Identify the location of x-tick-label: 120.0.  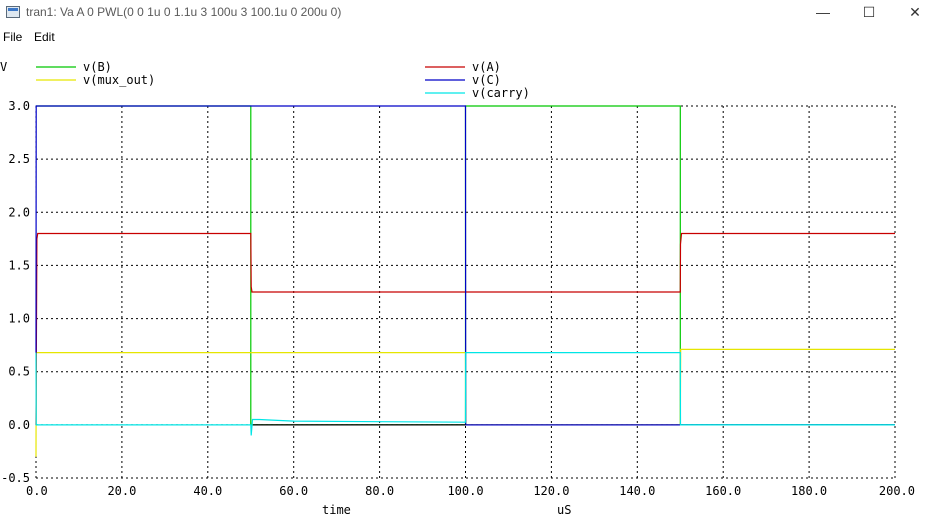
(551, 491).